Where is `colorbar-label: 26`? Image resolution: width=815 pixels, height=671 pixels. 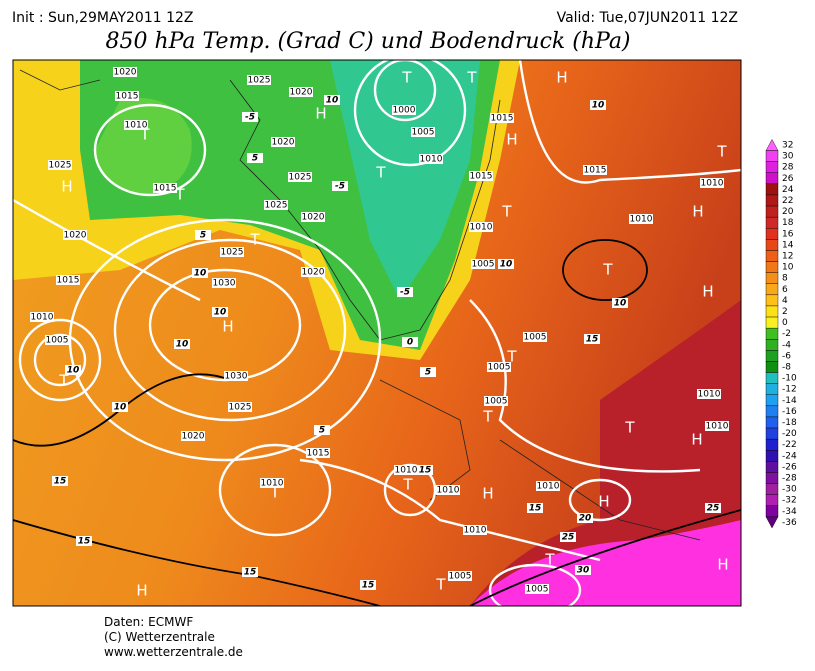
colorbar-label: 26 is located at coordinates (788, 179).